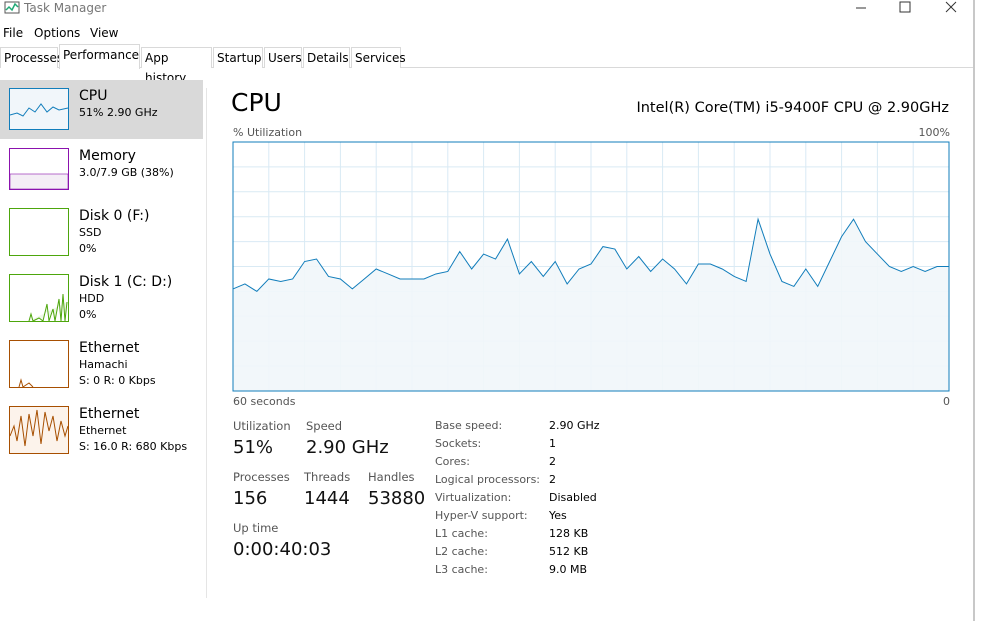  What do you see at coordinates (39, 298) in the screenshot?
I see `disk1-thumb` at bounding box center [39, 298].